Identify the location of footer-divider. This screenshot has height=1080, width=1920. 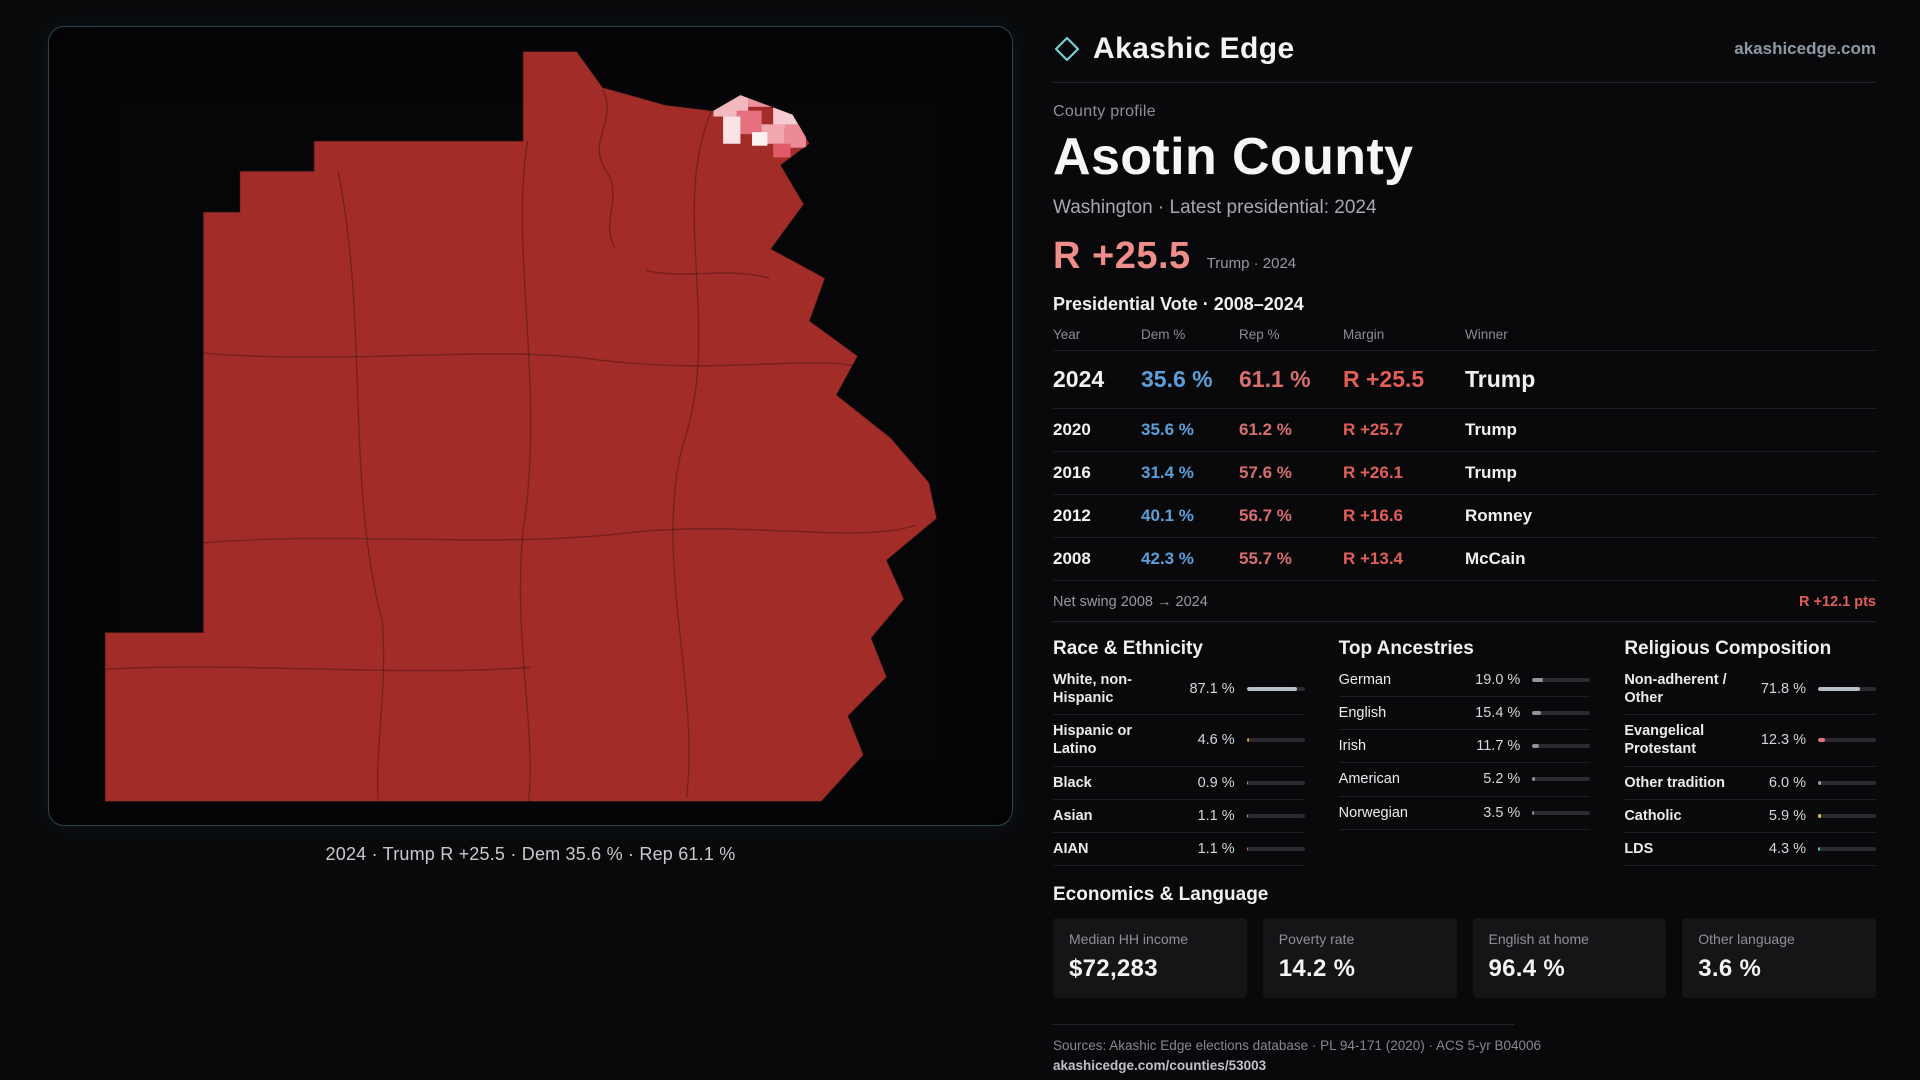
(1283, 1024).